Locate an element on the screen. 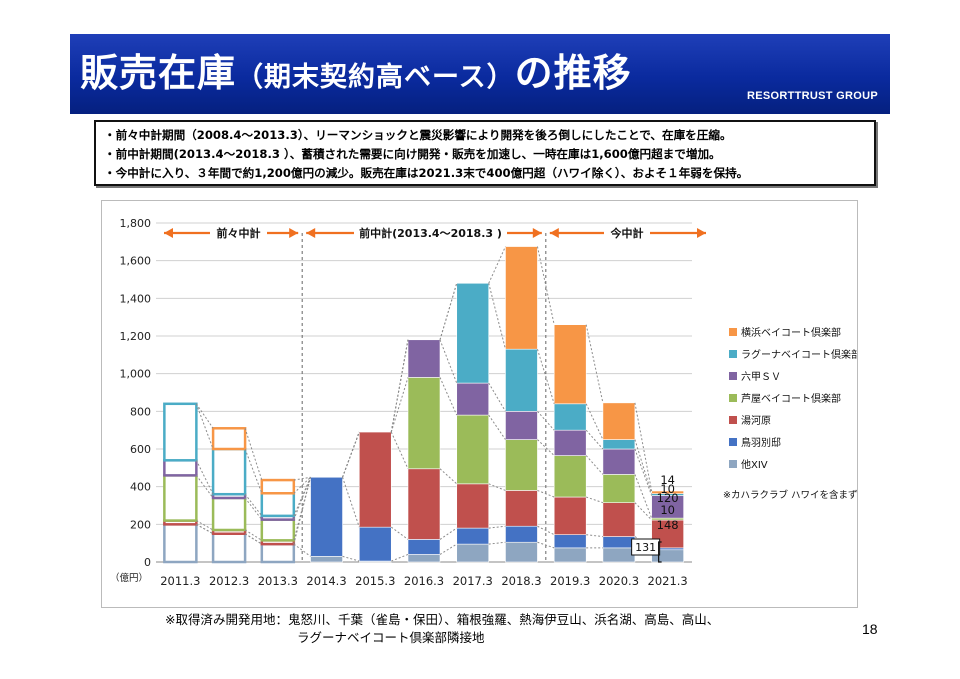 The height and width of the screenshot is (679, 960). data-label: 14 is located at coordinates (667, 480).